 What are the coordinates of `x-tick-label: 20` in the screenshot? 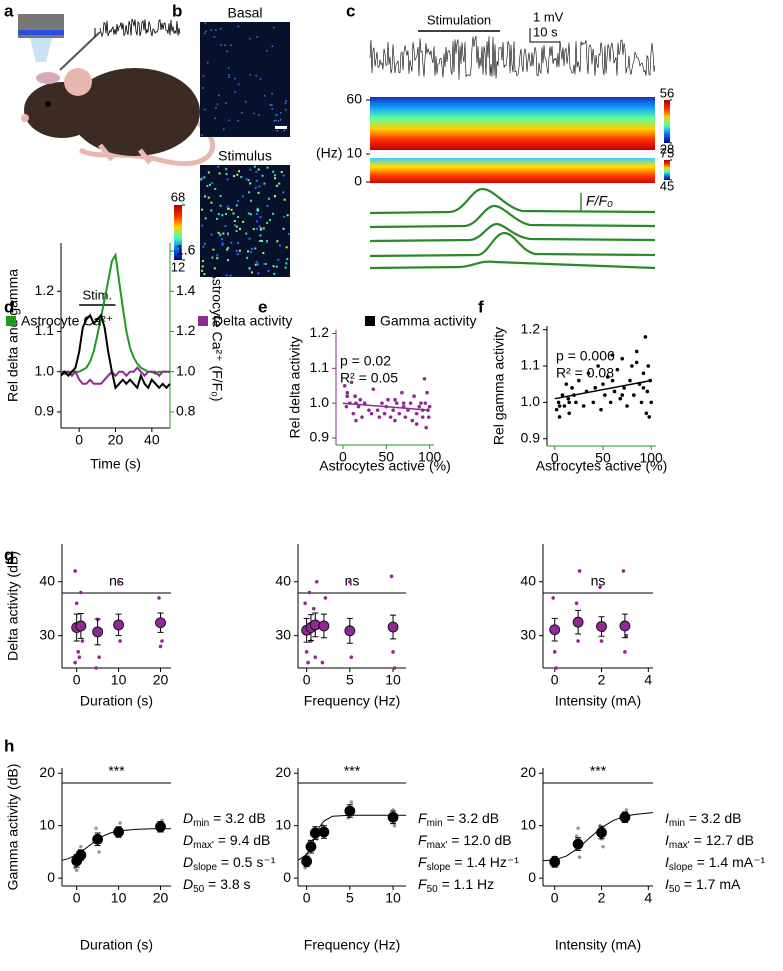 It's located at (116, 440).